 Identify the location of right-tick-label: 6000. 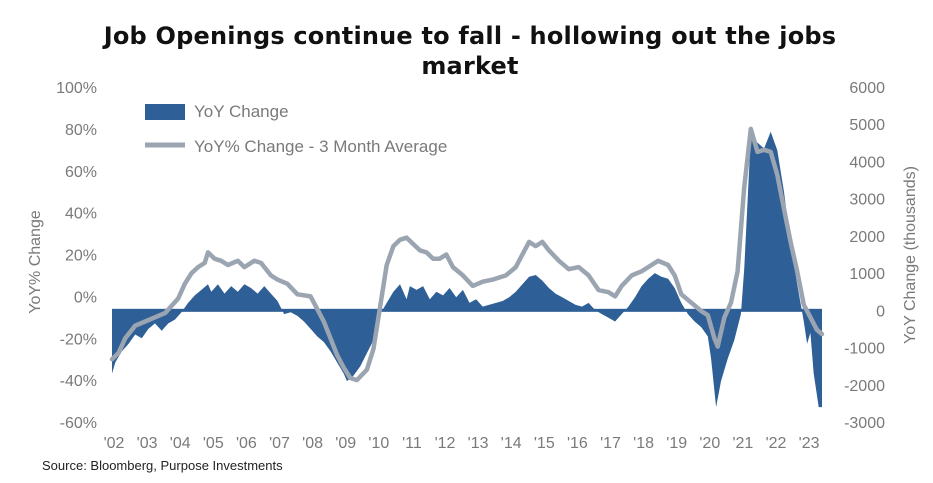
(867, 88).